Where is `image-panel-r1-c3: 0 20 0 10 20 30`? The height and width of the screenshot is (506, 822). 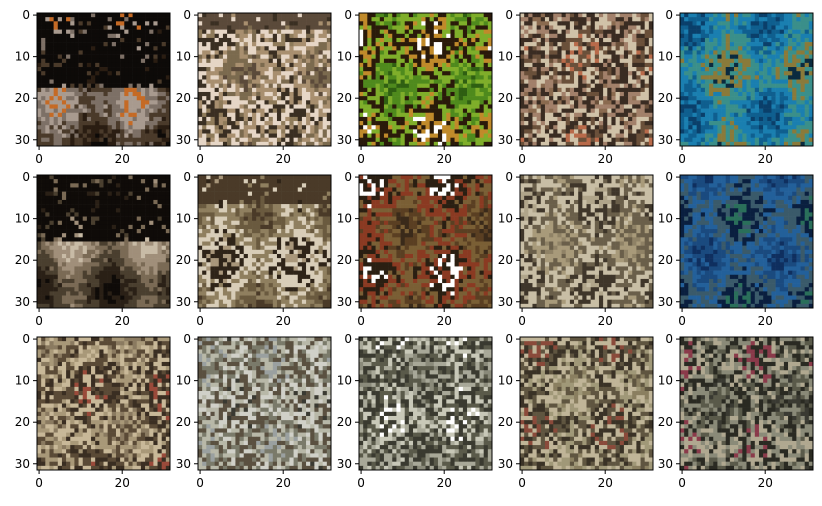
image-panel-r1-c3: 0 20 0 10 20 30 is located at coordinates (576, 249).